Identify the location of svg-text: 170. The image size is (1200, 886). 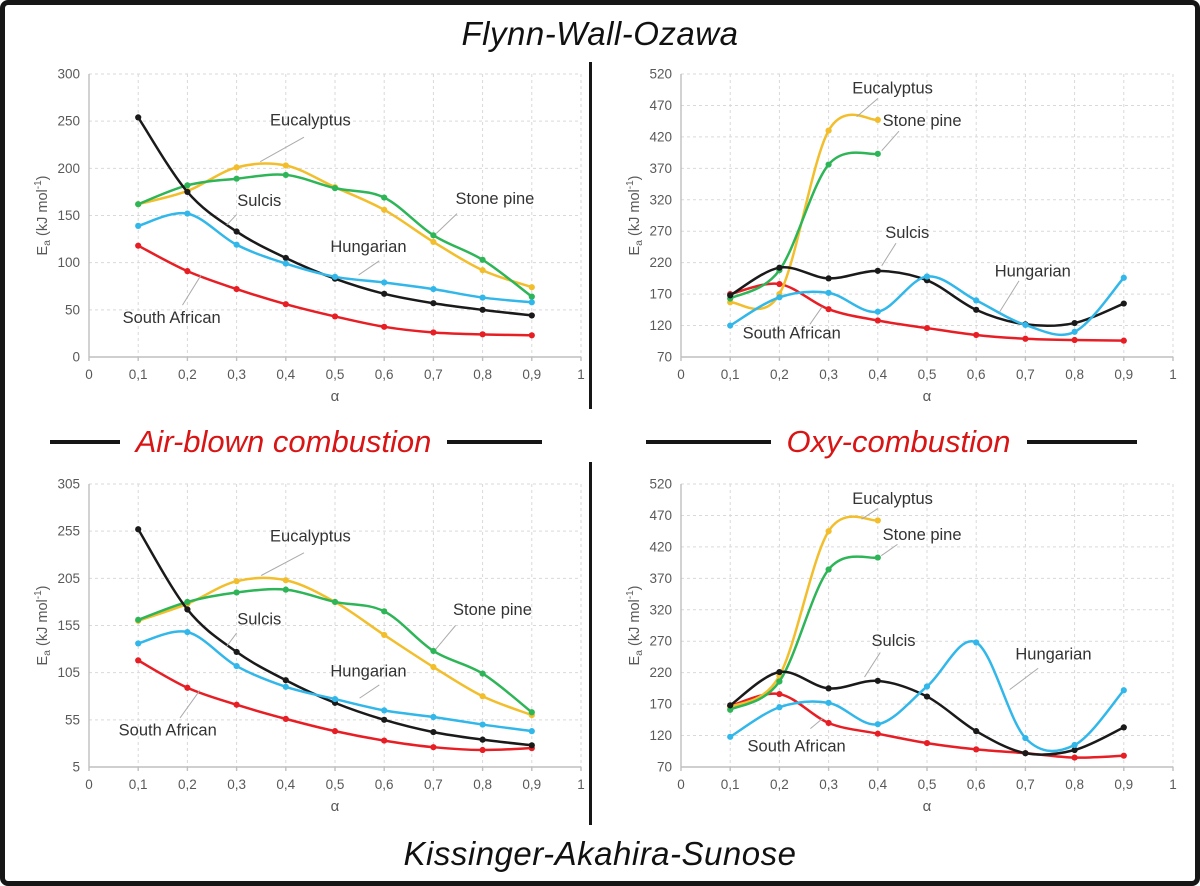
(660, 294).